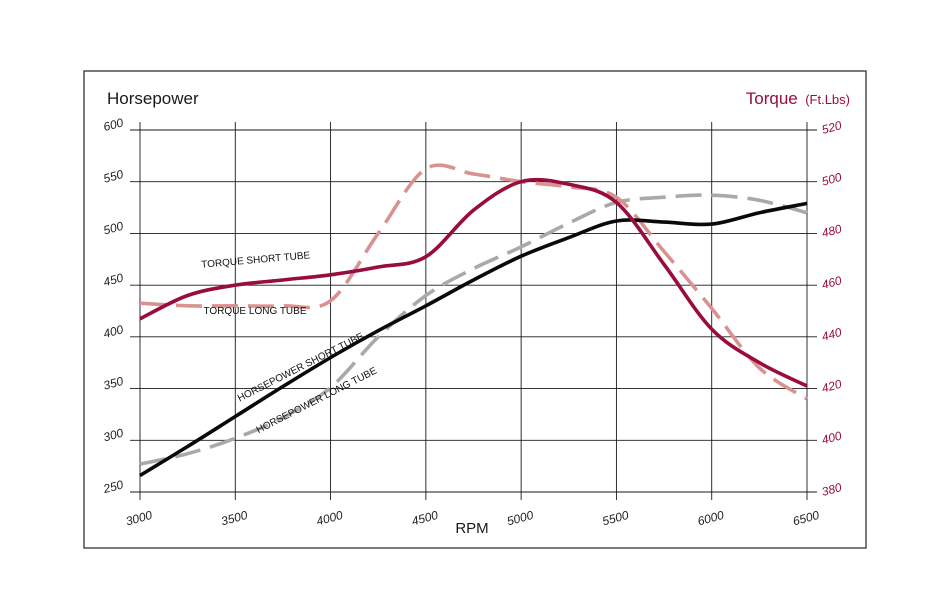 The image size is (936, 612). Describe the element at coordinates (831, 386) in the screenshot. I see `right-tick-label: 420` at that location.